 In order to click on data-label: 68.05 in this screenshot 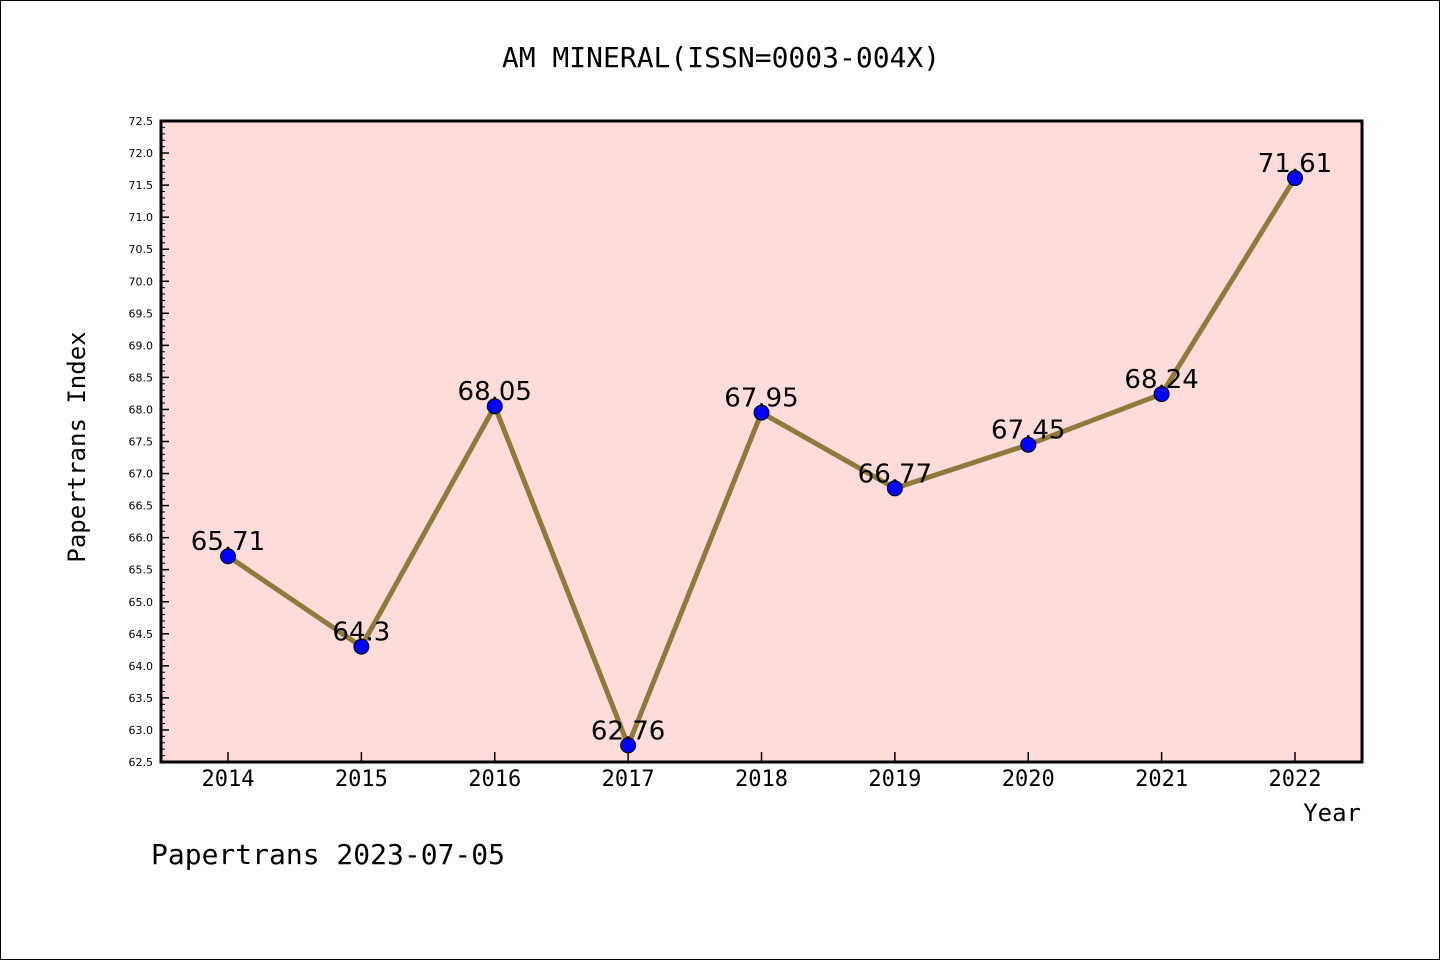, I will do `click(495, 392)`.